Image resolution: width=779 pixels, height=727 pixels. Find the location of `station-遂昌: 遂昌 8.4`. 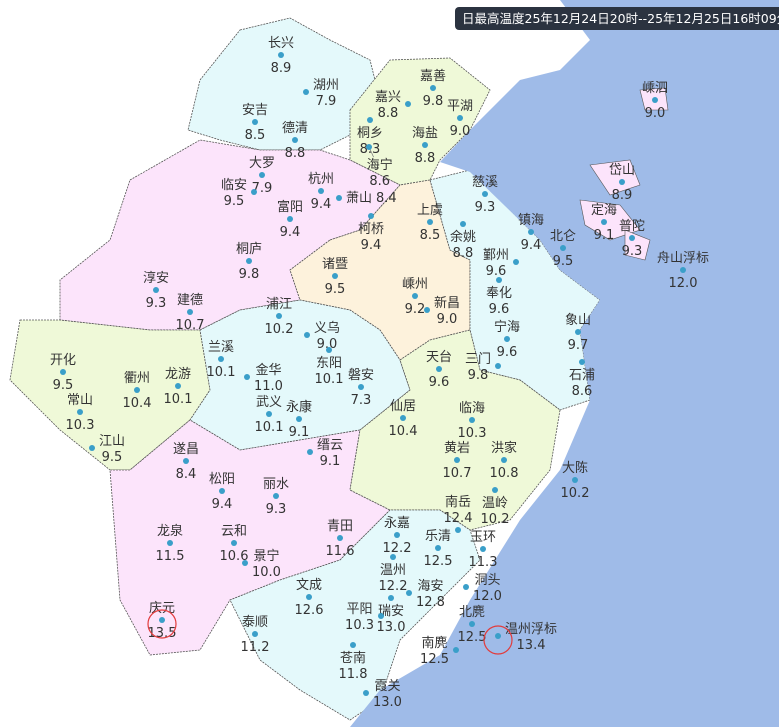

station-遂昌: 遂昌 8.4 is located at coordinates (186, 462).